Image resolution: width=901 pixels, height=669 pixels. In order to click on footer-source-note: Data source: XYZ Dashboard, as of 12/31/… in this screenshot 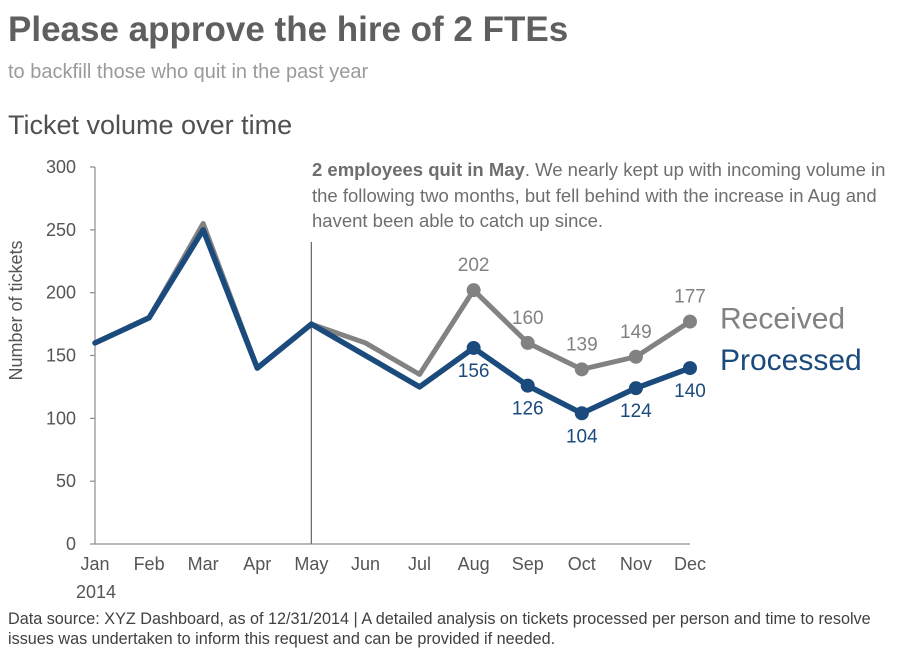, I will do `click(439, 629)`.